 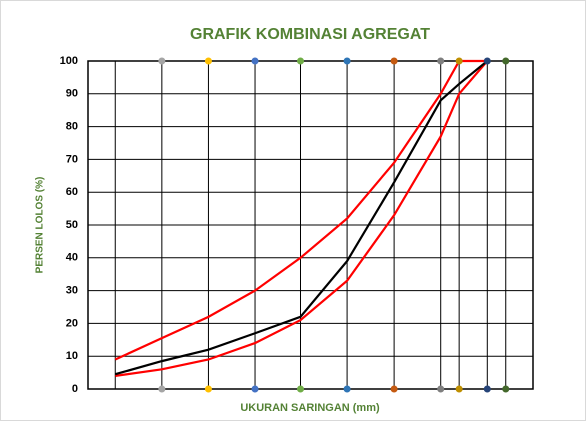 I want to click on y-tick-label: 60, so click(x=72, y=192).